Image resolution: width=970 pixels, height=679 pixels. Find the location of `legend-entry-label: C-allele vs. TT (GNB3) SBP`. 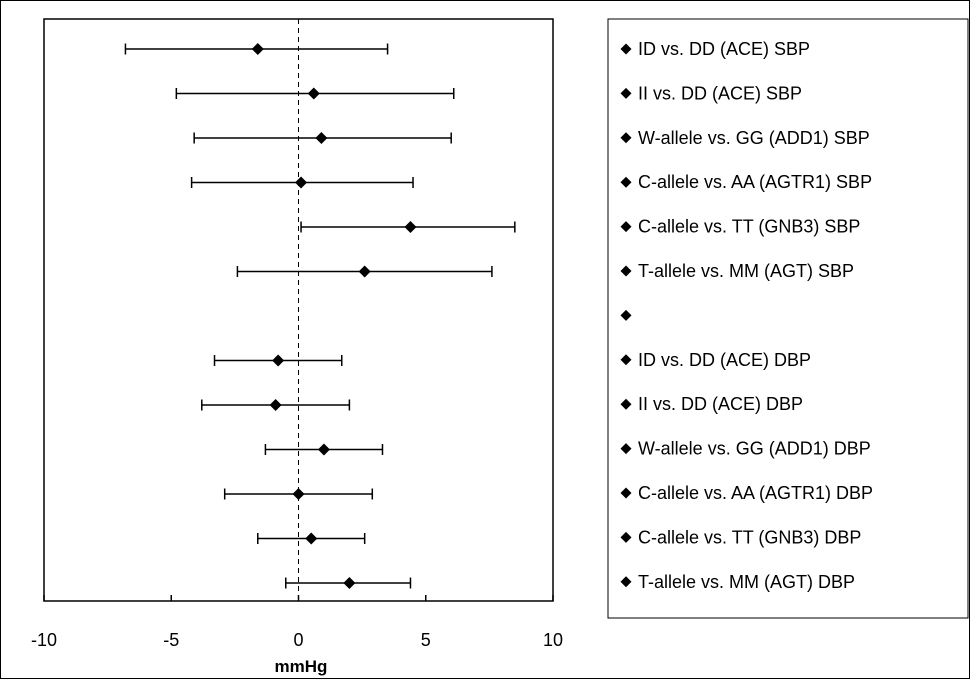

legend-entry-label: C-allele vs. TT (GNB3) SBP is located at coordinates (749, 227).